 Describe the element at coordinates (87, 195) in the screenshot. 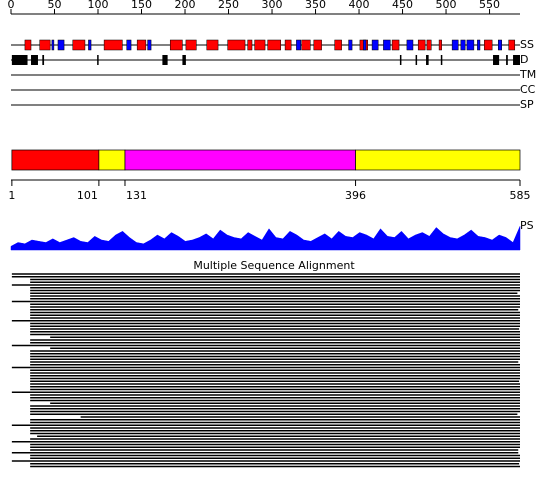

I see `domain-label: 101` at that location.